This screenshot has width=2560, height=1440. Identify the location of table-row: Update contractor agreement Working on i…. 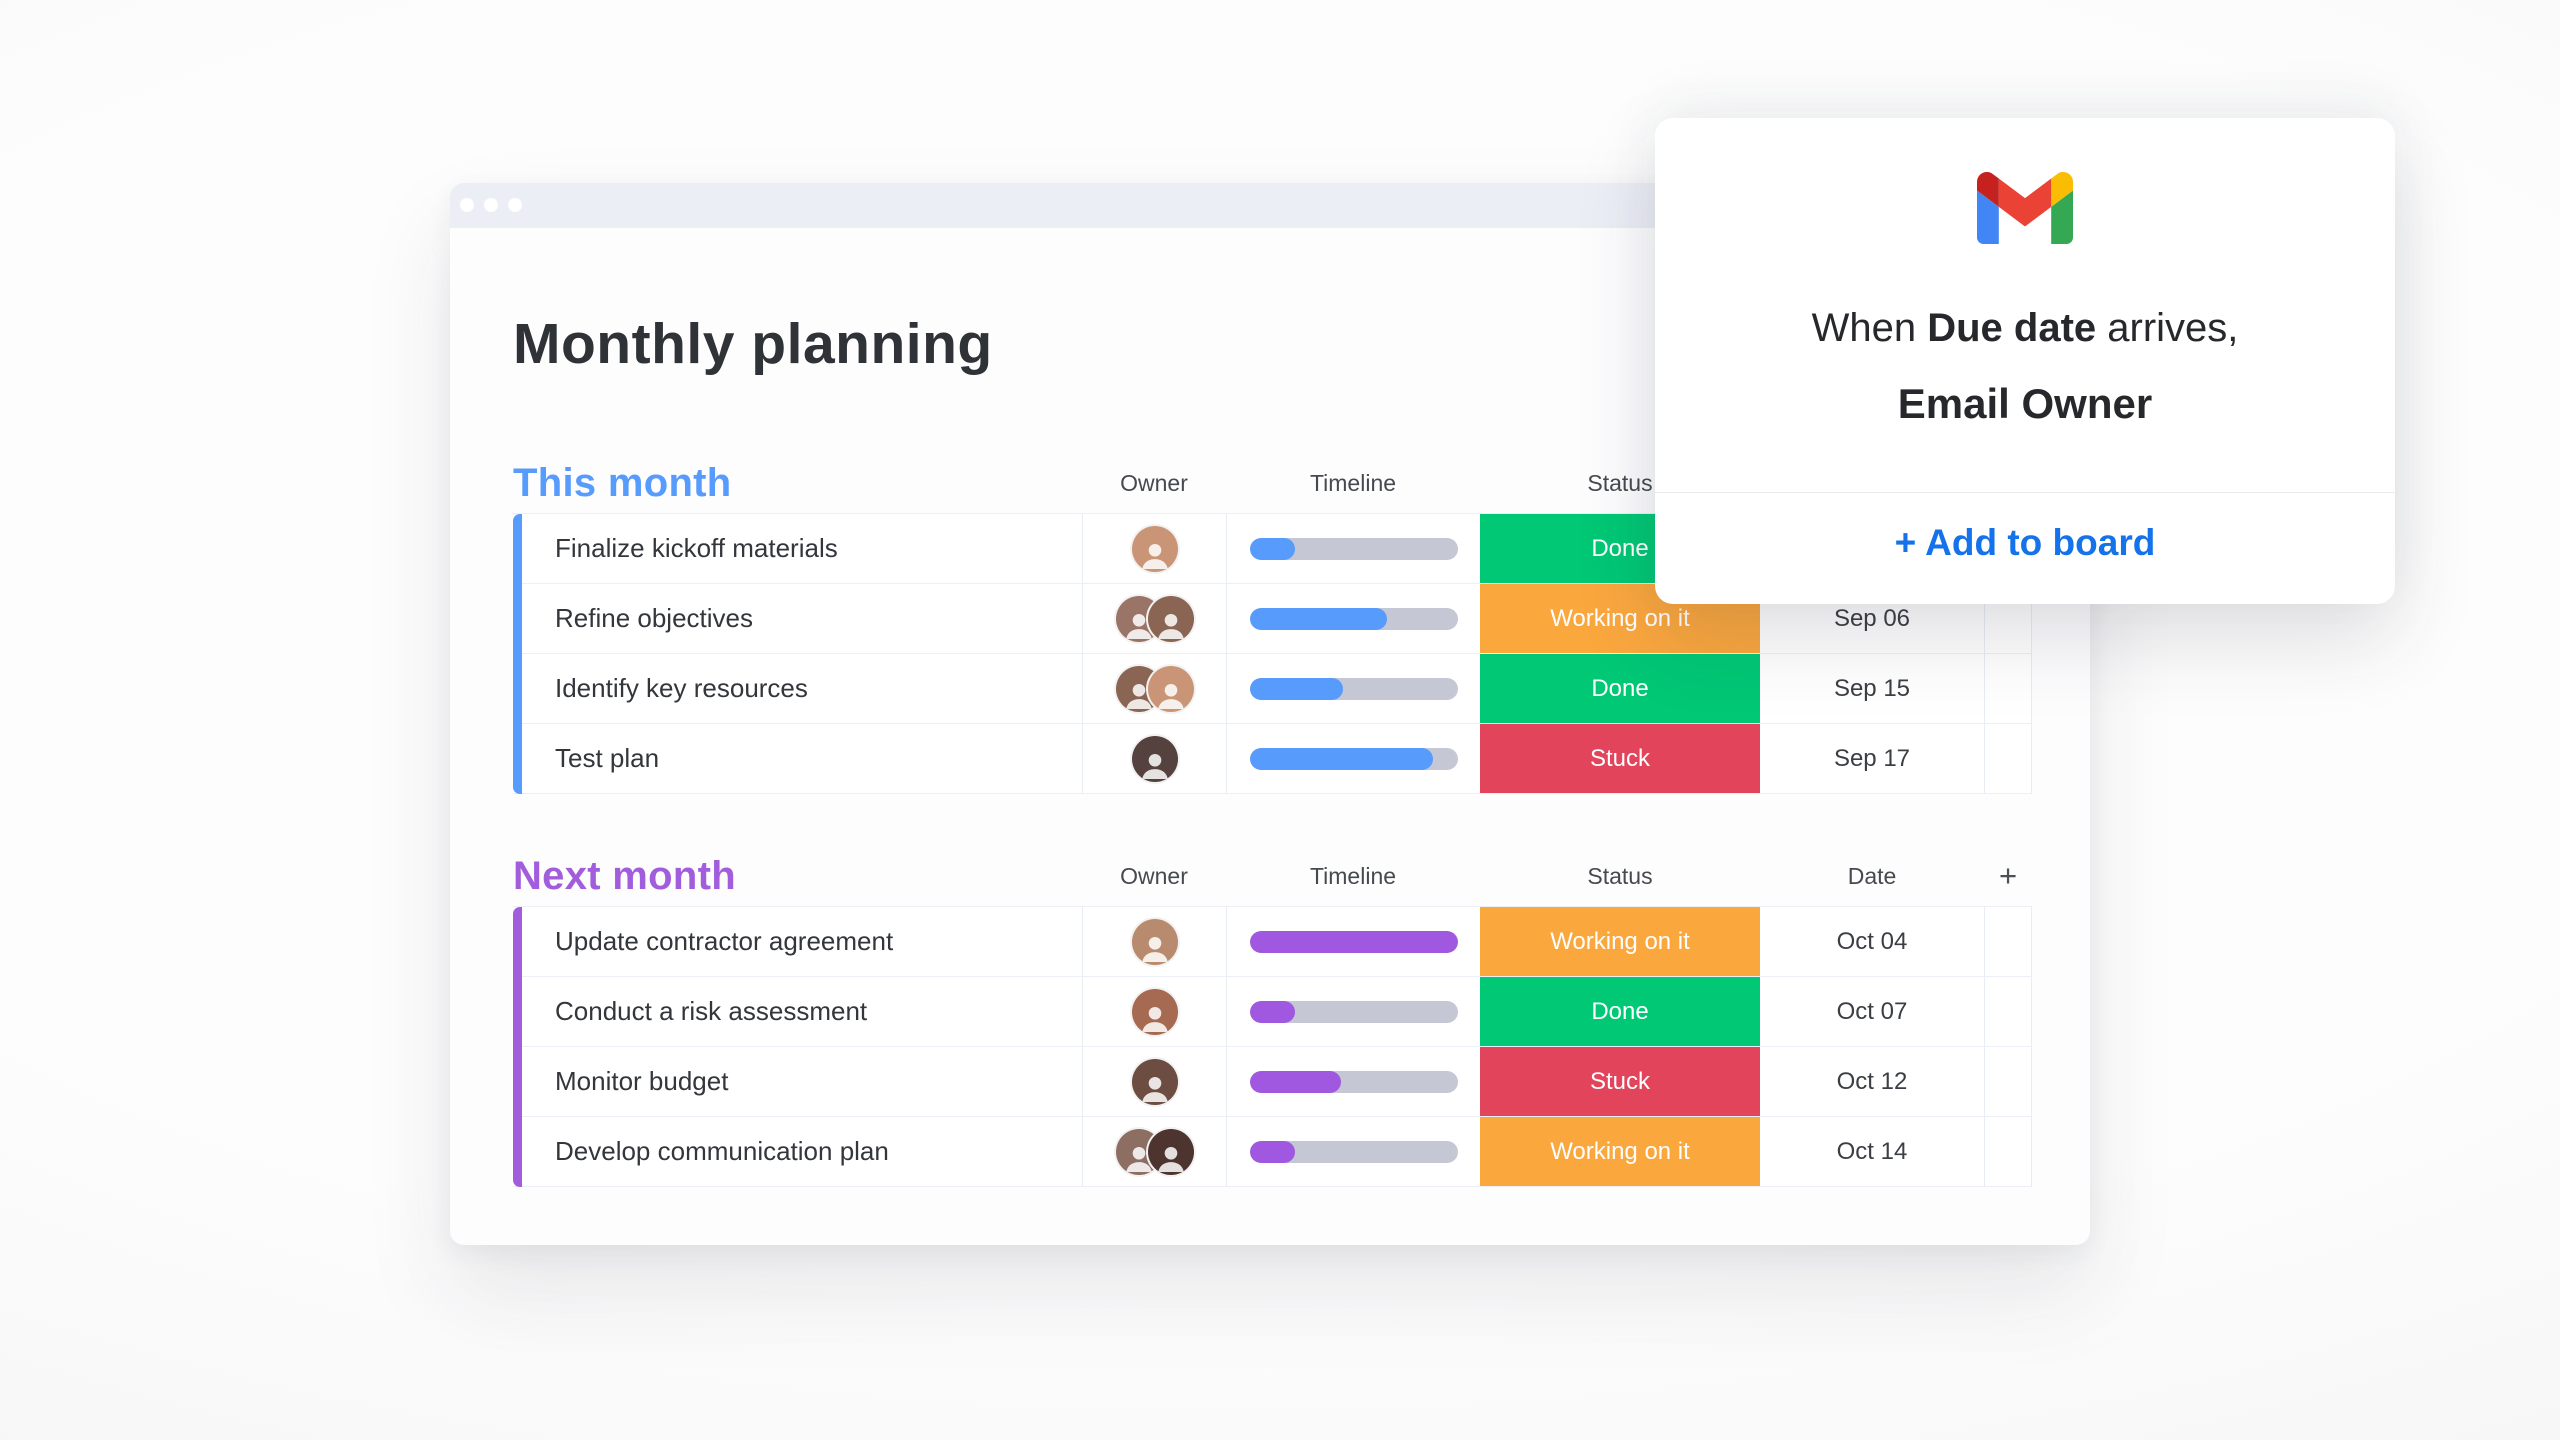
(1272, 942).